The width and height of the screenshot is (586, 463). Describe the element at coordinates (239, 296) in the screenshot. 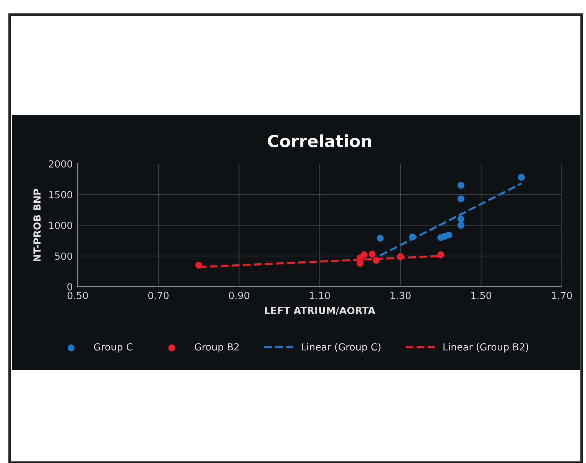

I see `x-tick-label: 0.90` at that location.